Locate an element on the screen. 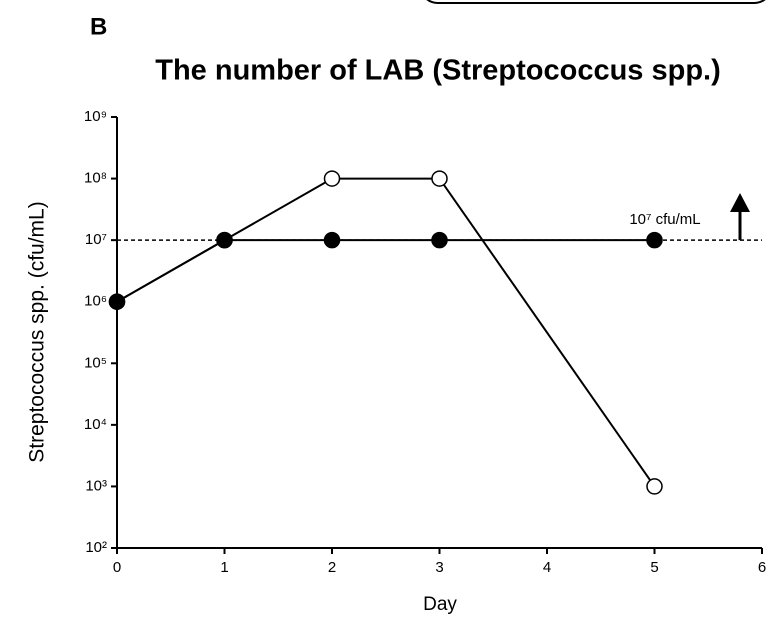 Image resolution: width=776 pixels, height=625 pixels. x-tick-label: 2 is located at coordinates (332, 567).